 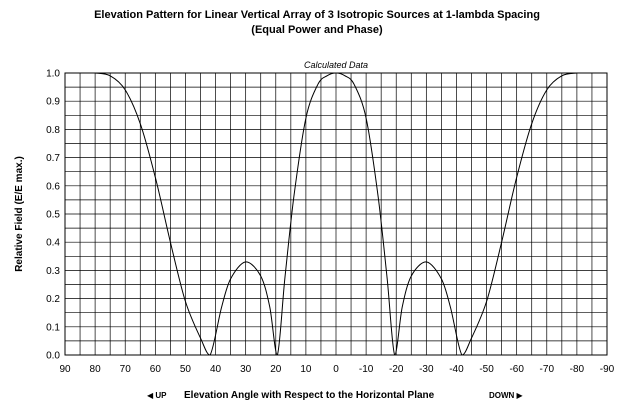 I want to click on up-direction-label: ◀ UP, so click(x=157, y=395).